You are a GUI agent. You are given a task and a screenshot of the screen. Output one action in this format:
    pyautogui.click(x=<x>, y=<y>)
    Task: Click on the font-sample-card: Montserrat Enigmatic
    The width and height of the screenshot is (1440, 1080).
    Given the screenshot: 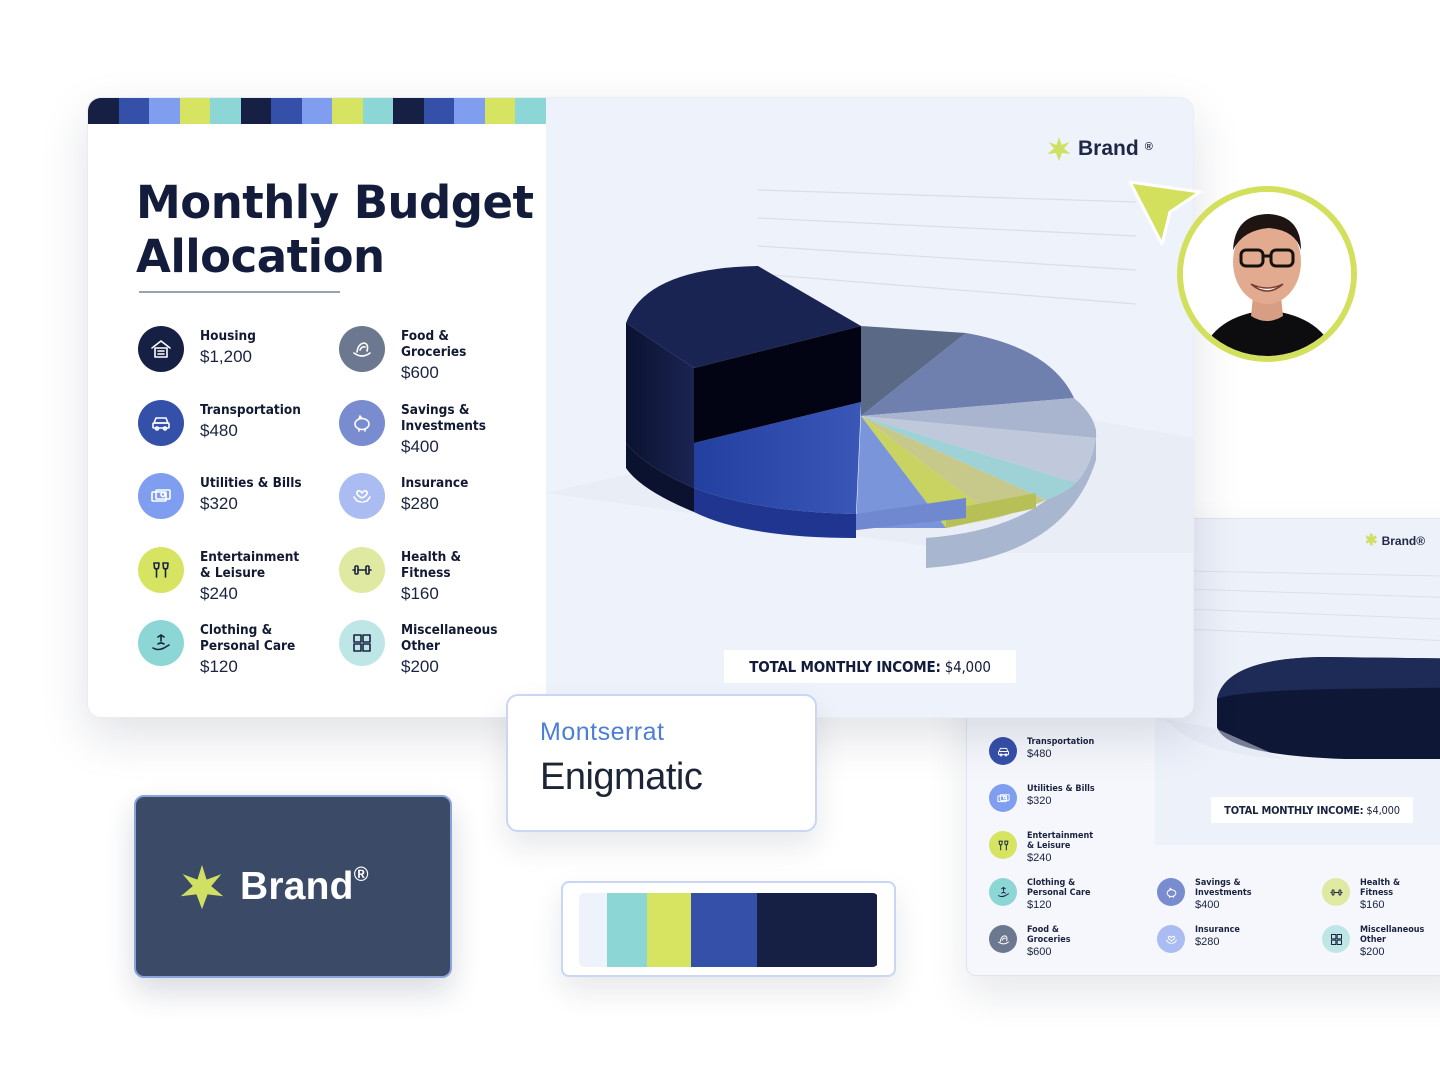 What is the action you would take?
    pyautogui.click(x=661, y=763)
    